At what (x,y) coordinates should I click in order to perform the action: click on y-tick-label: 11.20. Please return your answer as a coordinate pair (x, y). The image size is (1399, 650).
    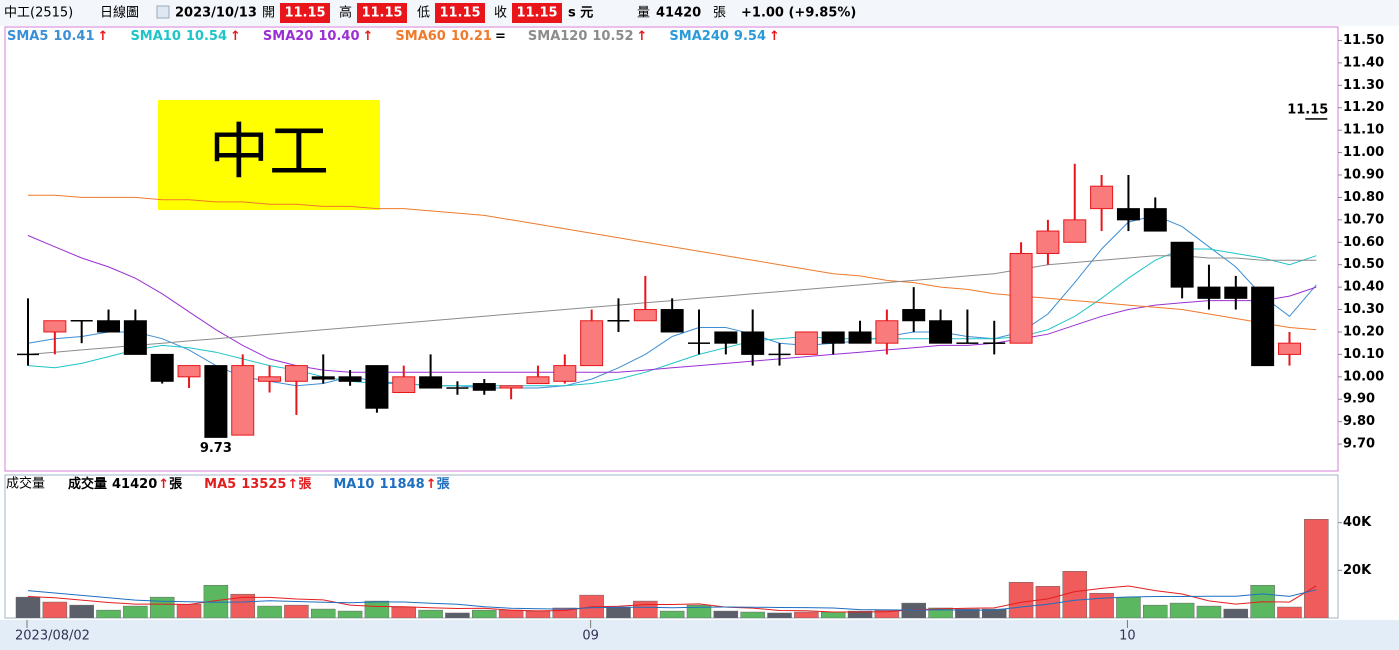
    Looking at the image, I should click on (1363, 107).